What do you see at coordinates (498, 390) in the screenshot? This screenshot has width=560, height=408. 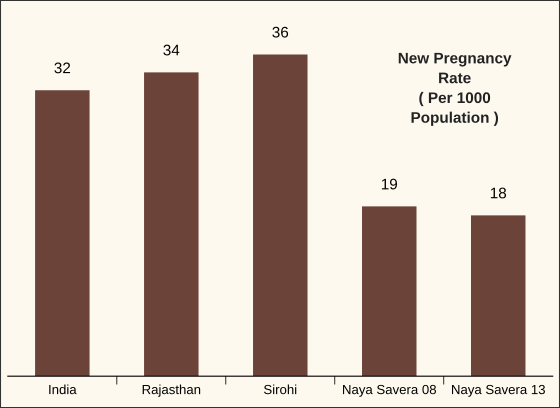 I see `x-tick-label: Naya Savera 13` at bounding box center [498, 390].